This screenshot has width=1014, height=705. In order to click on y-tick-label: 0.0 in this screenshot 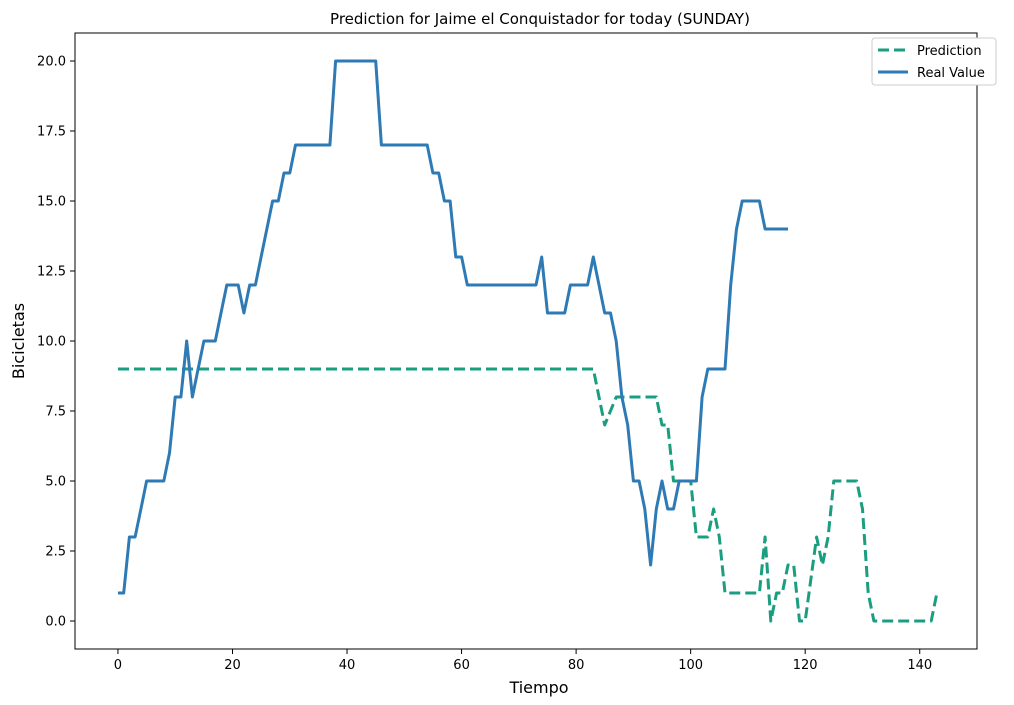, I will do `click(55, 622)`.